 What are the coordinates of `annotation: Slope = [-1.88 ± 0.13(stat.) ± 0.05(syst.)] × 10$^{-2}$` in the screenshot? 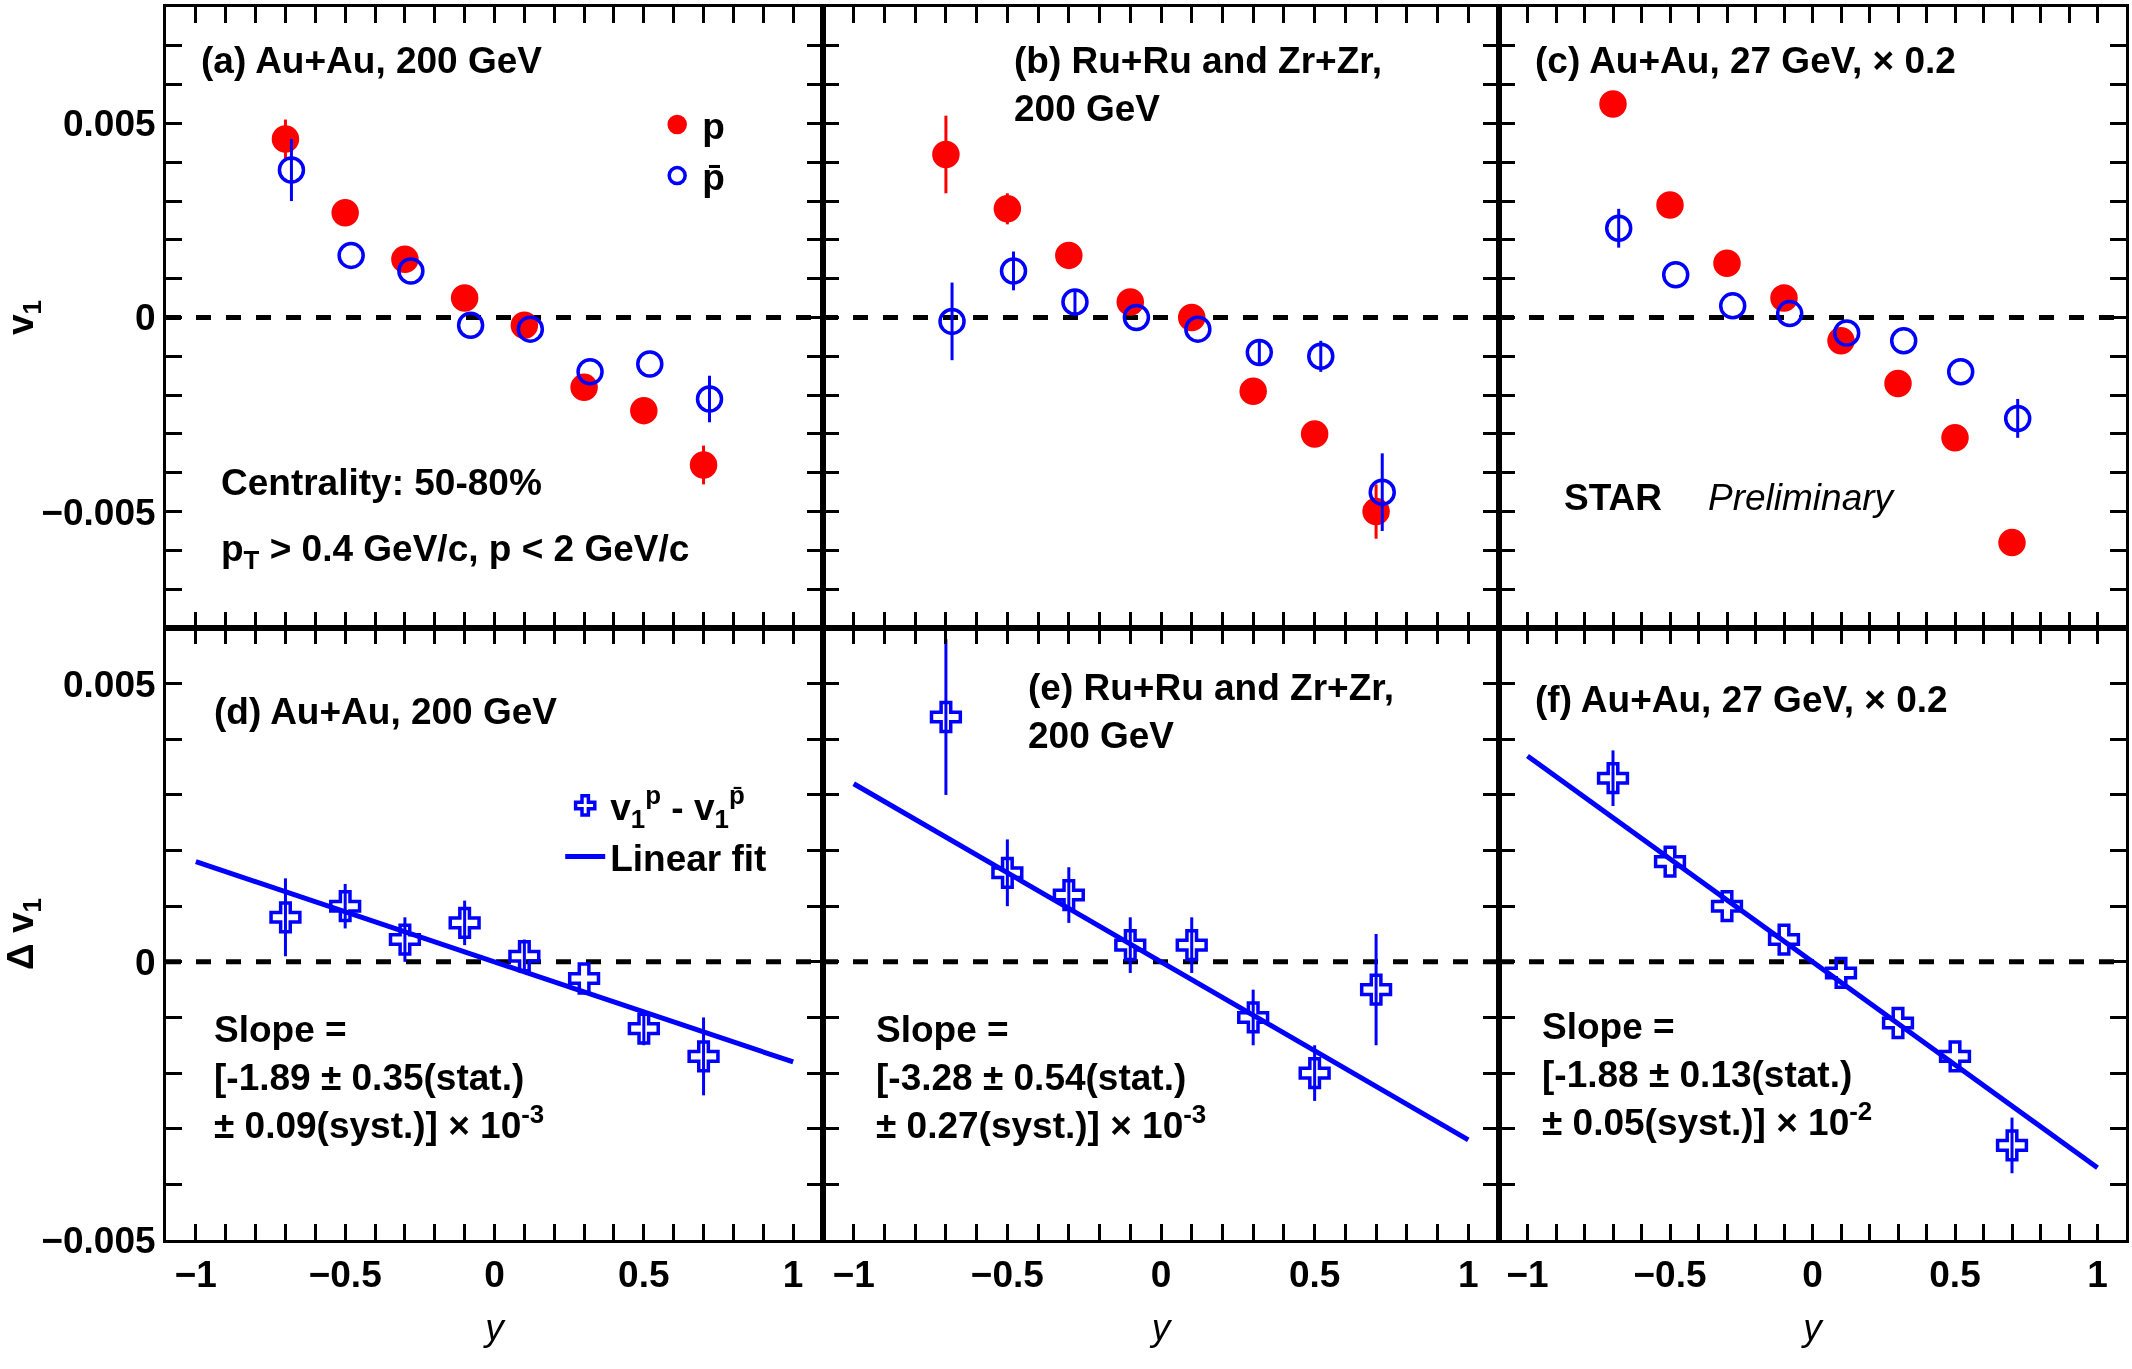 It's located at (1707, 1075).